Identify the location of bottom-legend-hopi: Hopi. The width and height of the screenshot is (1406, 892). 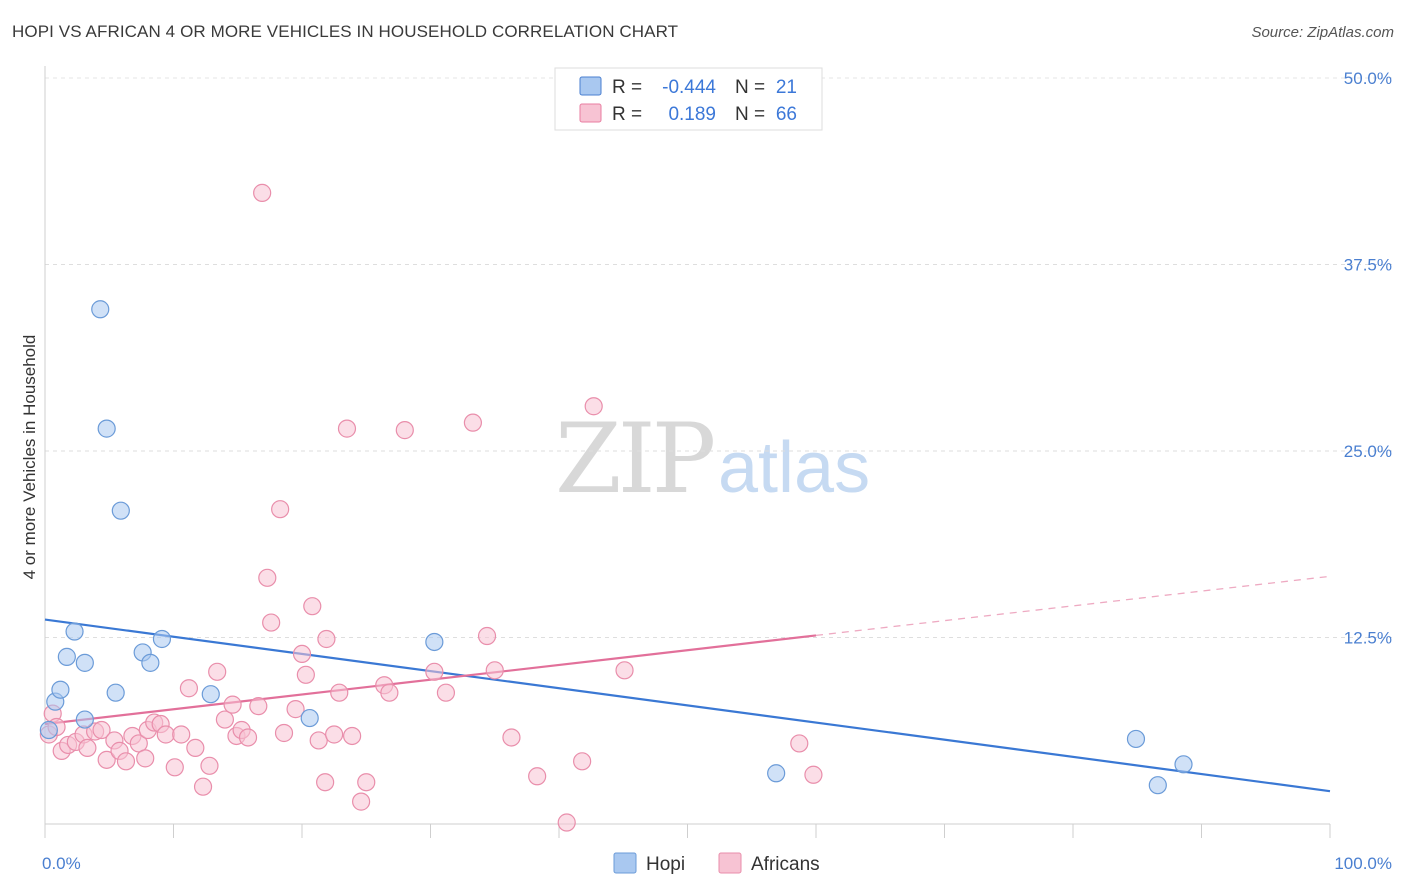
(665, 864).